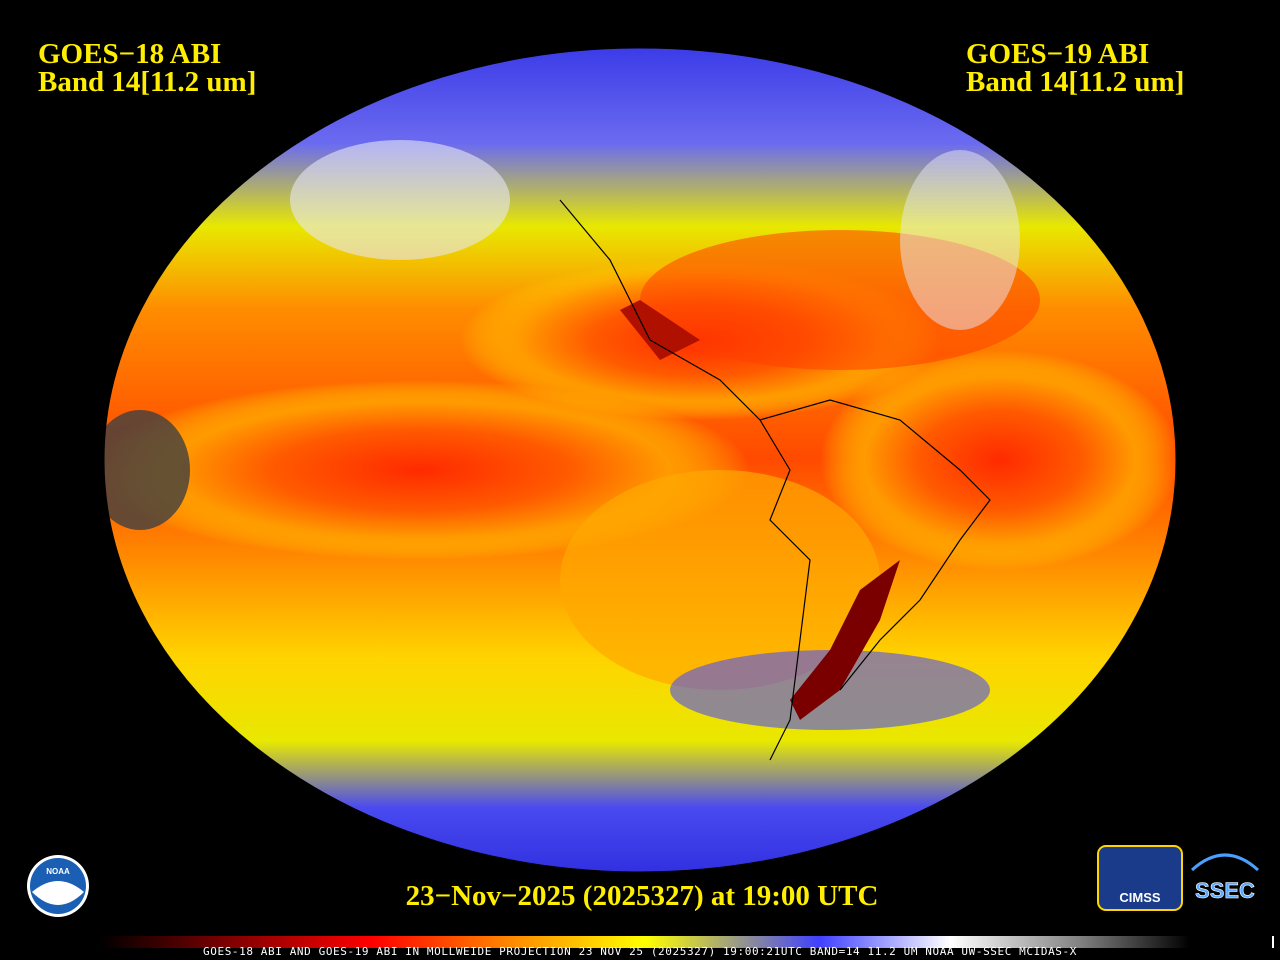 This screenshot has width=1280, height=960. Describe the element at coordinates (645, 942) in the screenshot. I see `color-bar` at that location.